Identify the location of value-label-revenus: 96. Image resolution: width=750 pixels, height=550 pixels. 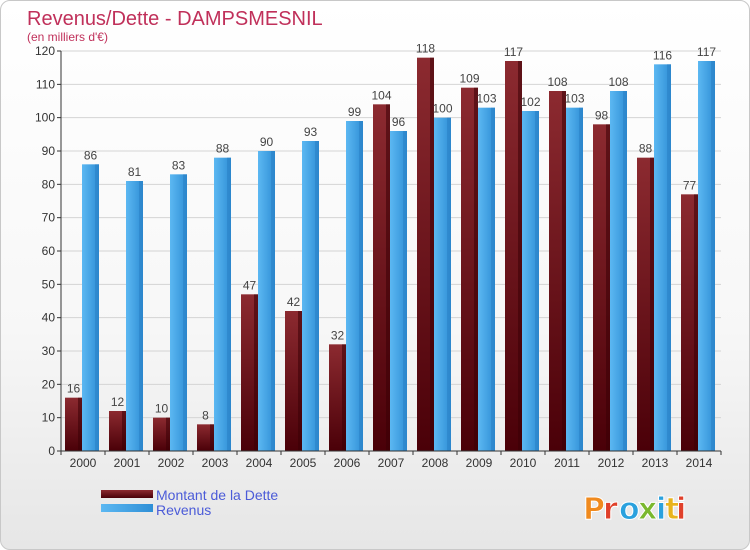
(399, 122).